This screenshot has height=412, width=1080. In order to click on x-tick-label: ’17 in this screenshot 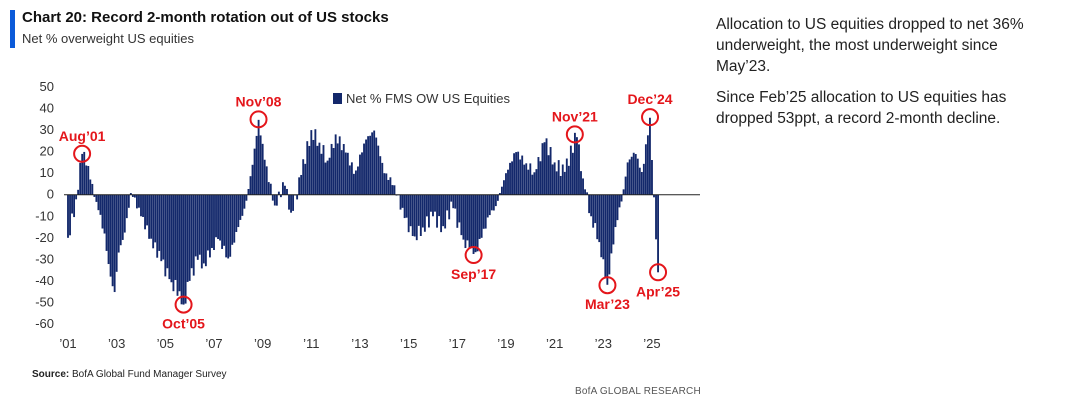, I will do `click(457, 343)`.